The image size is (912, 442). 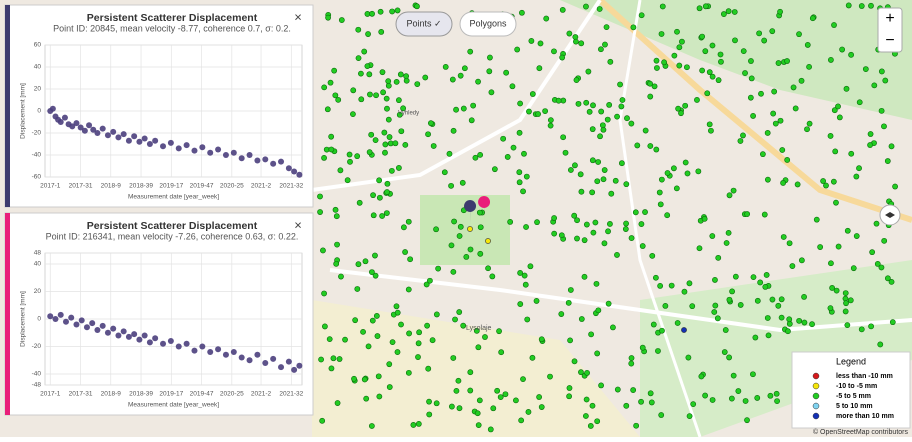 I want to click on zoom-out: −, so click(x=889, y=40).